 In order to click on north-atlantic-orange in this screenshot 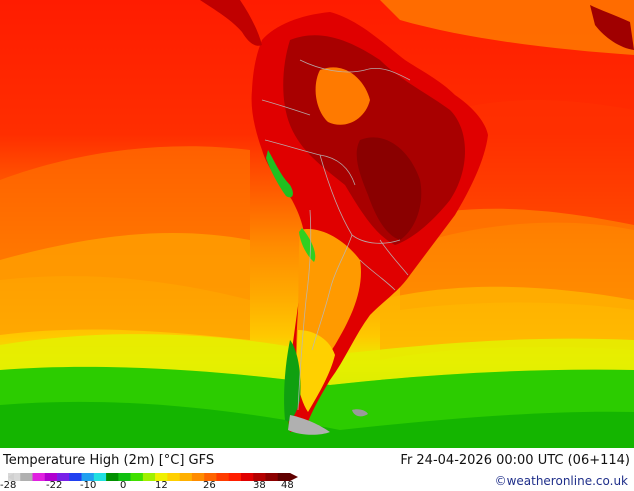, I will do `click(507, 27)`.